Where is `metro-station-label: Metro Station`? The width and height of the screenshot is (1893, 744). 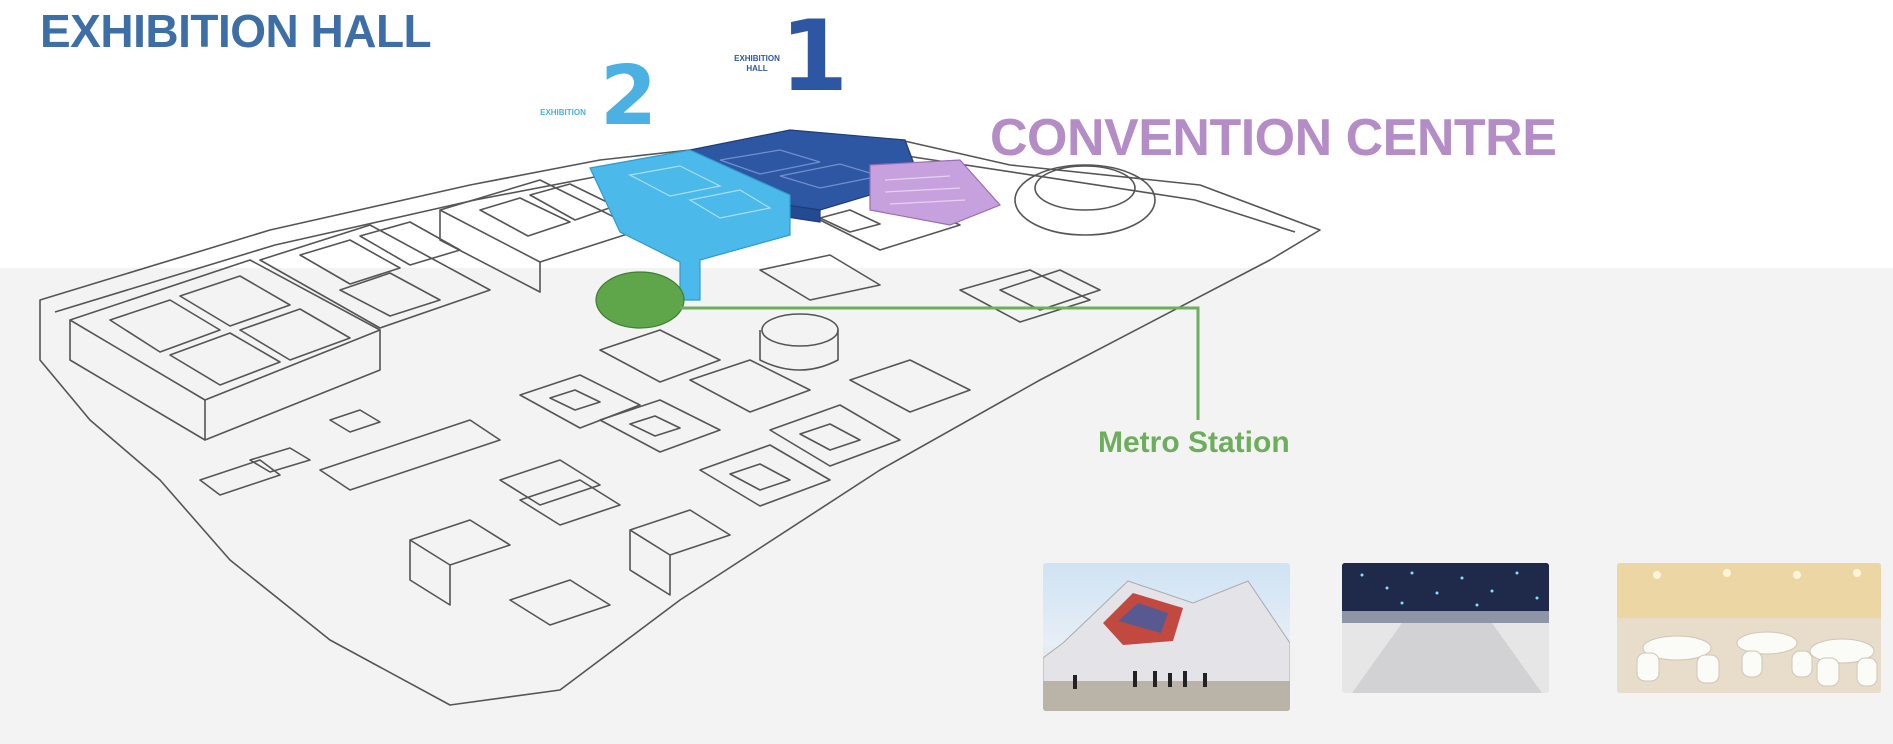
metro-station-label: Metro Station is located at coordinates (1194, 442).